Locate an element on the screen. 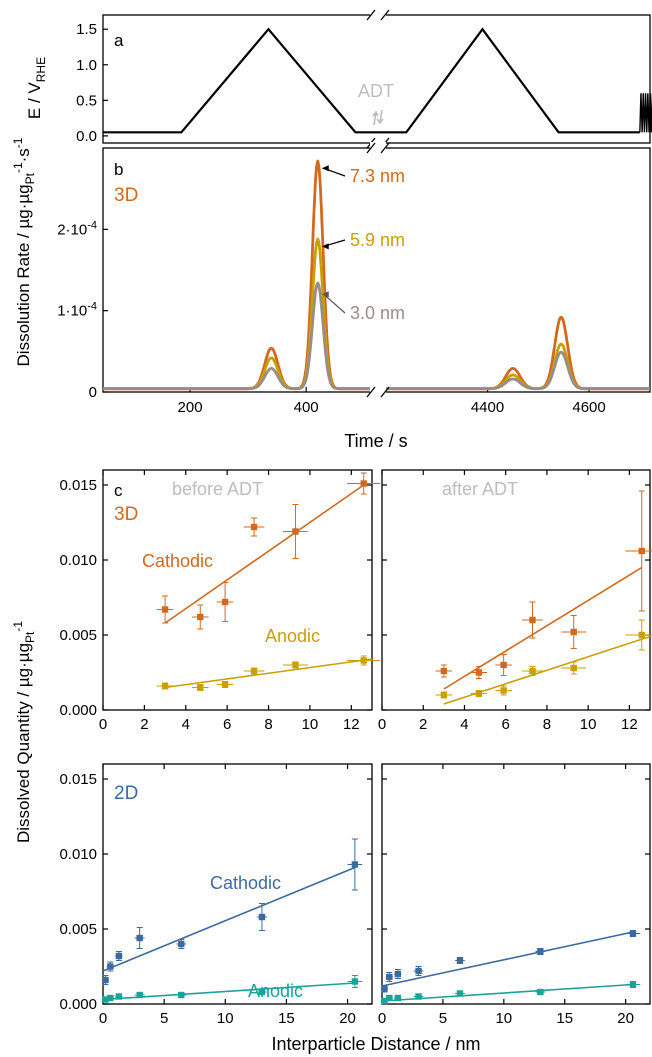 The width and height of the screenshot is (652, 1057). adt-label: ADT is located at coordinates (376, 91).